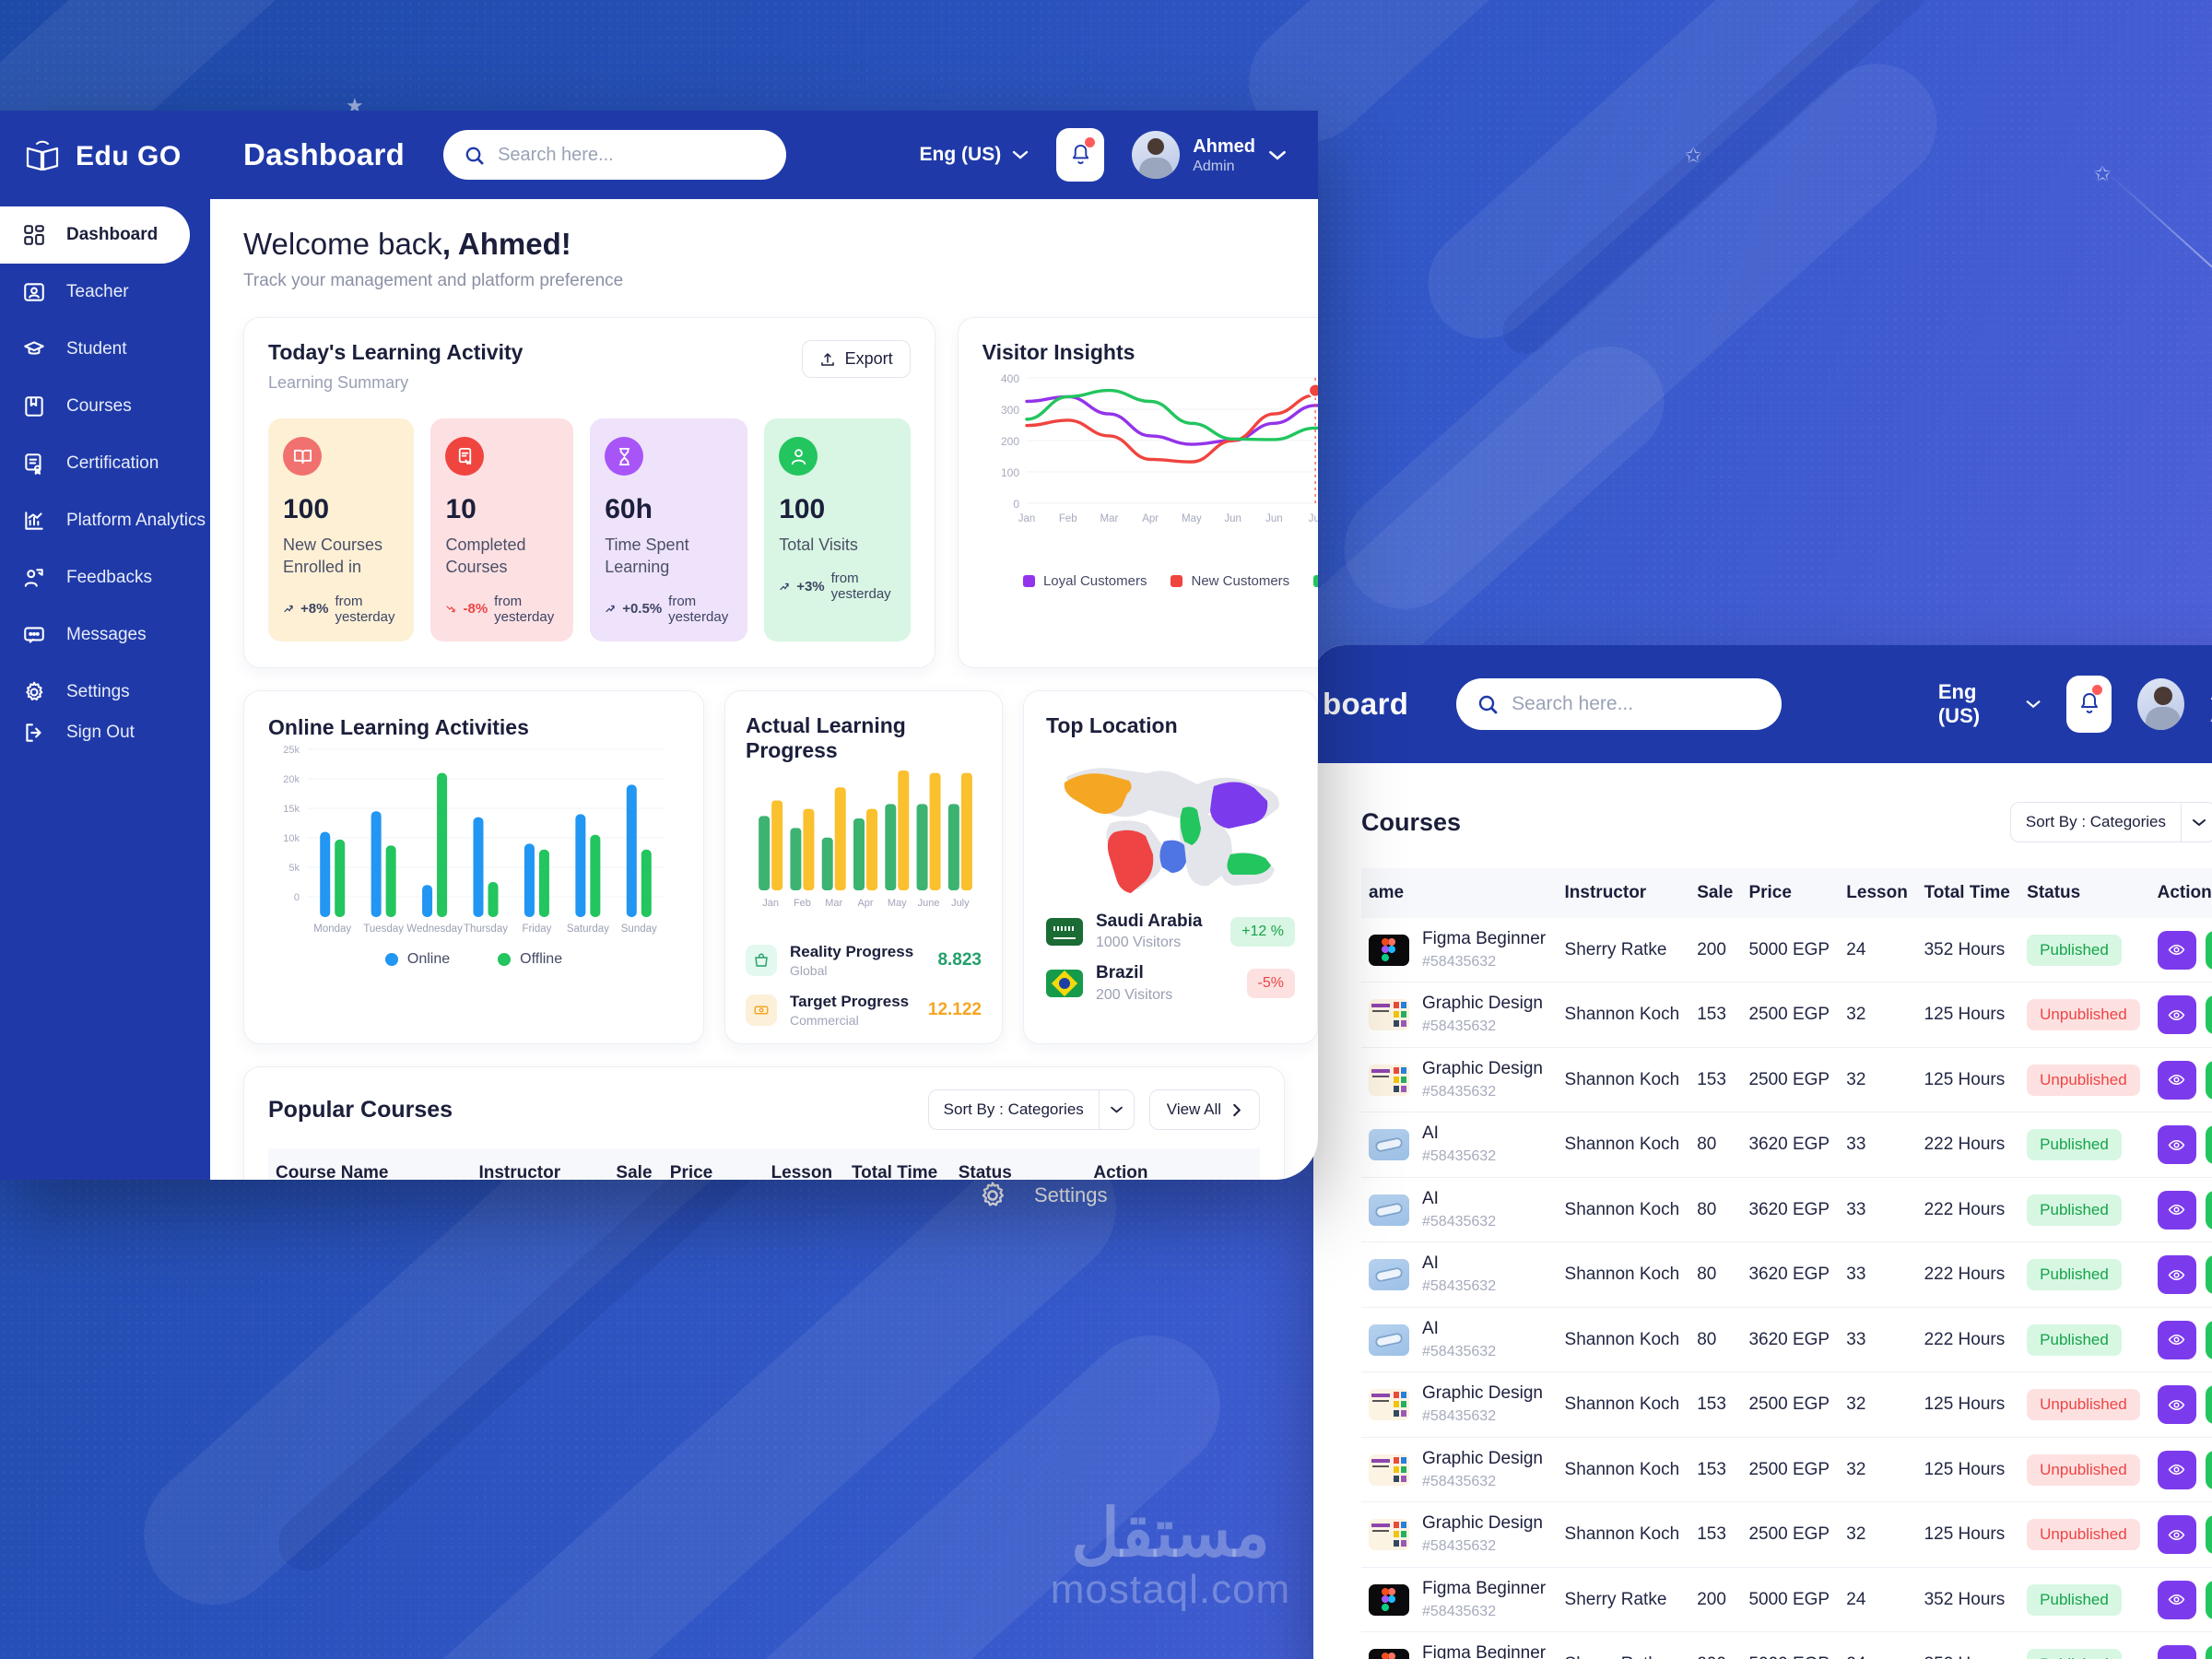  I want to click on course-thumbnail, so click(1389, 1405).